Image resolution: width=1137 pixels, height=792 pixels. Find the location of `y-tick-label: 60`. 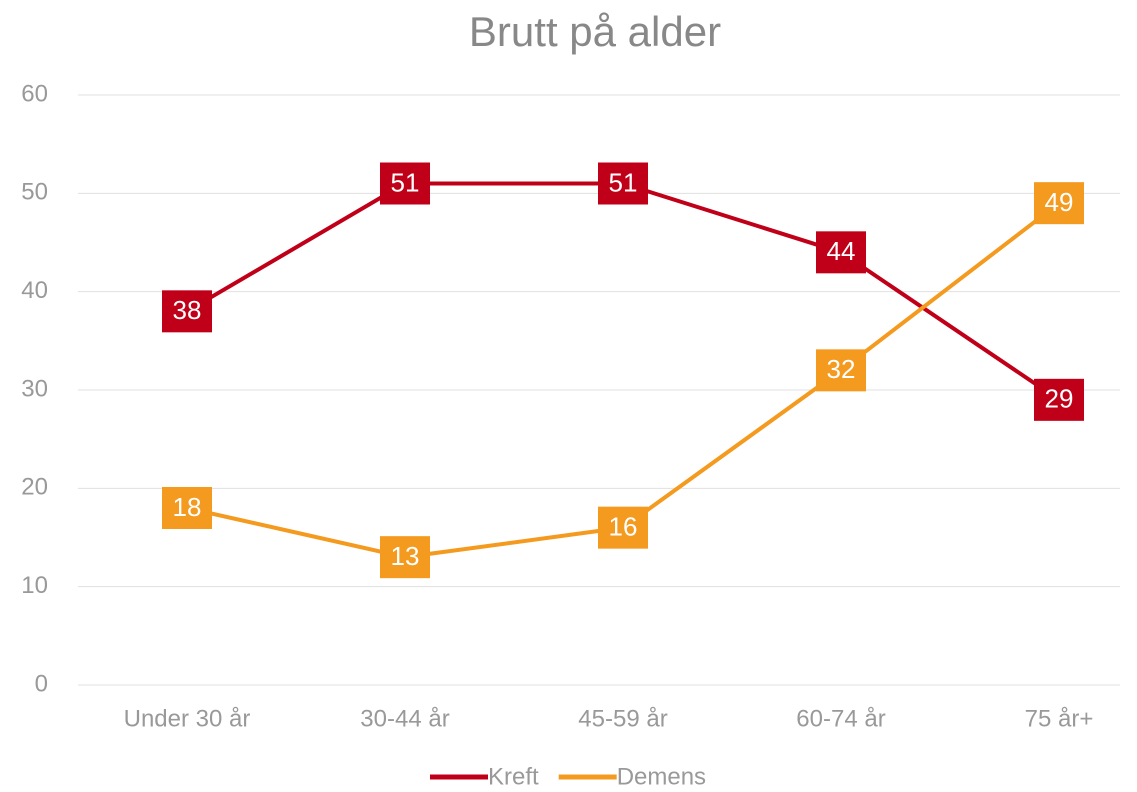

y-tick-label: 60 is located at coordinates (34, 93).